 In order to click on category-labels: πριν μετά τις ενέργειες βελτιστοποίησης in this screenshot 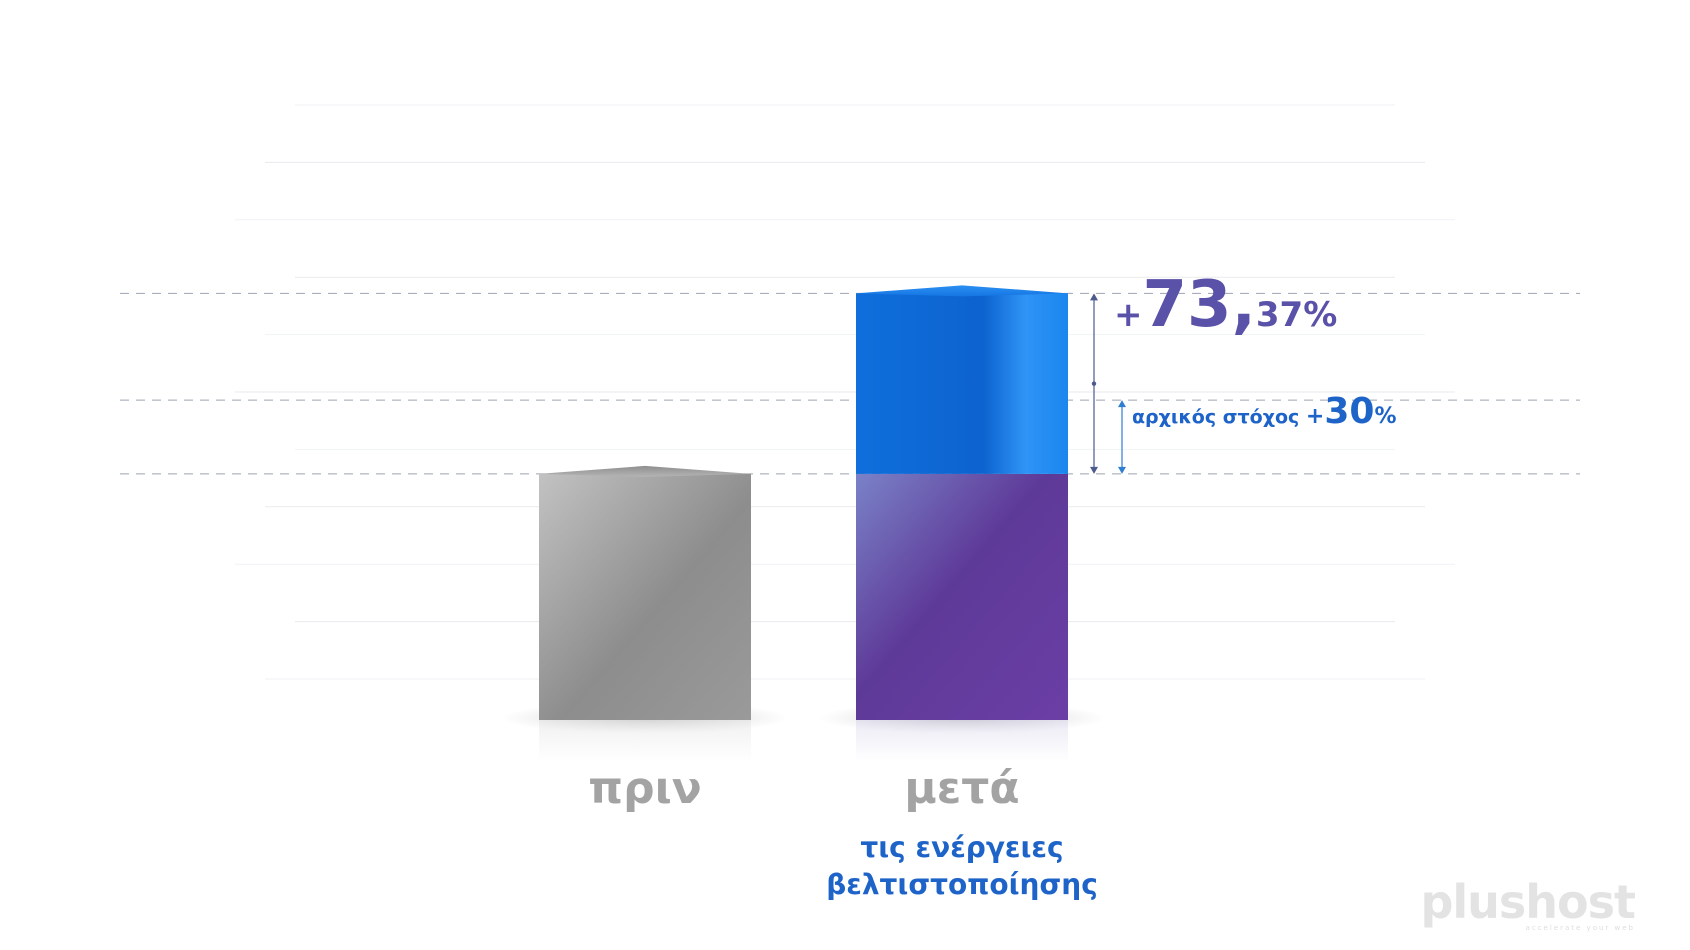, I will do `click(843, 832)`.